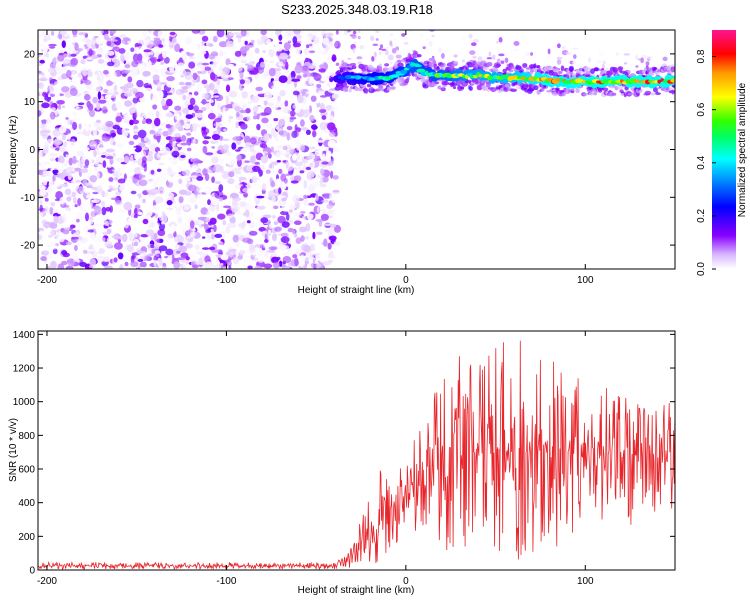 The height and width of the screenshot is (600, 750). What do you see at coordinates (13, 450) in the screenshot?
I see `snr-y-label: SNR (10 * v/v)` at bounding box center [13, 450].